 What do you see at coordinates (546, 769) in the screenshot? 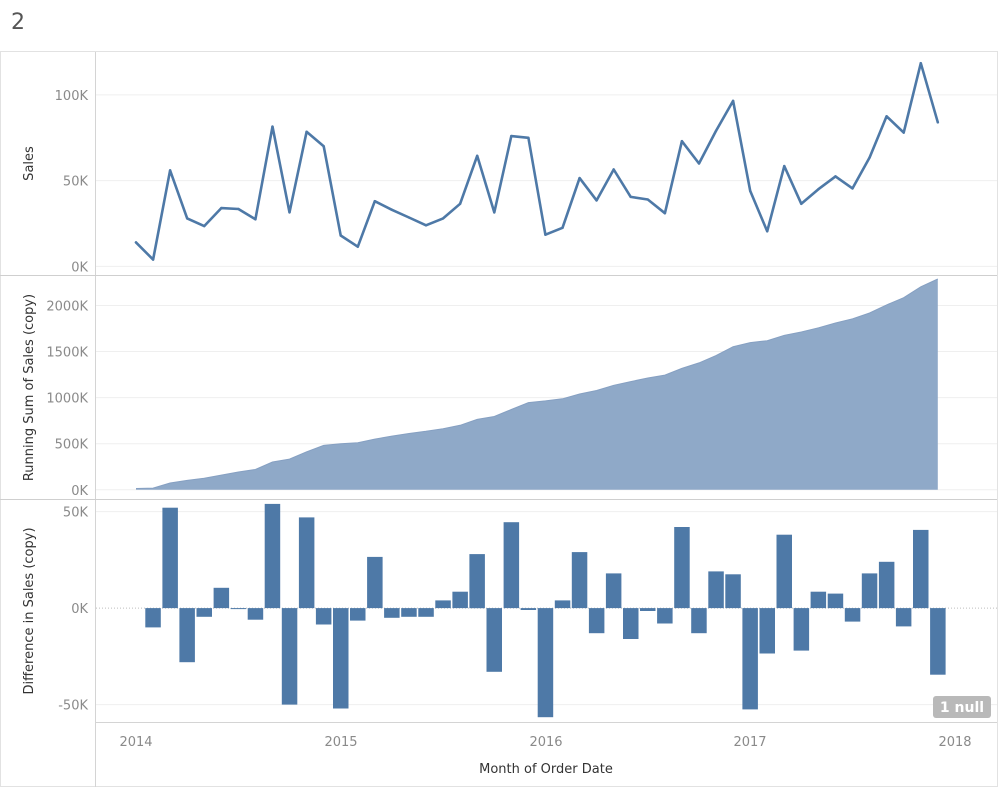
I see `x-axis-title: Month of Order Date` at bounding box center [546, 769].